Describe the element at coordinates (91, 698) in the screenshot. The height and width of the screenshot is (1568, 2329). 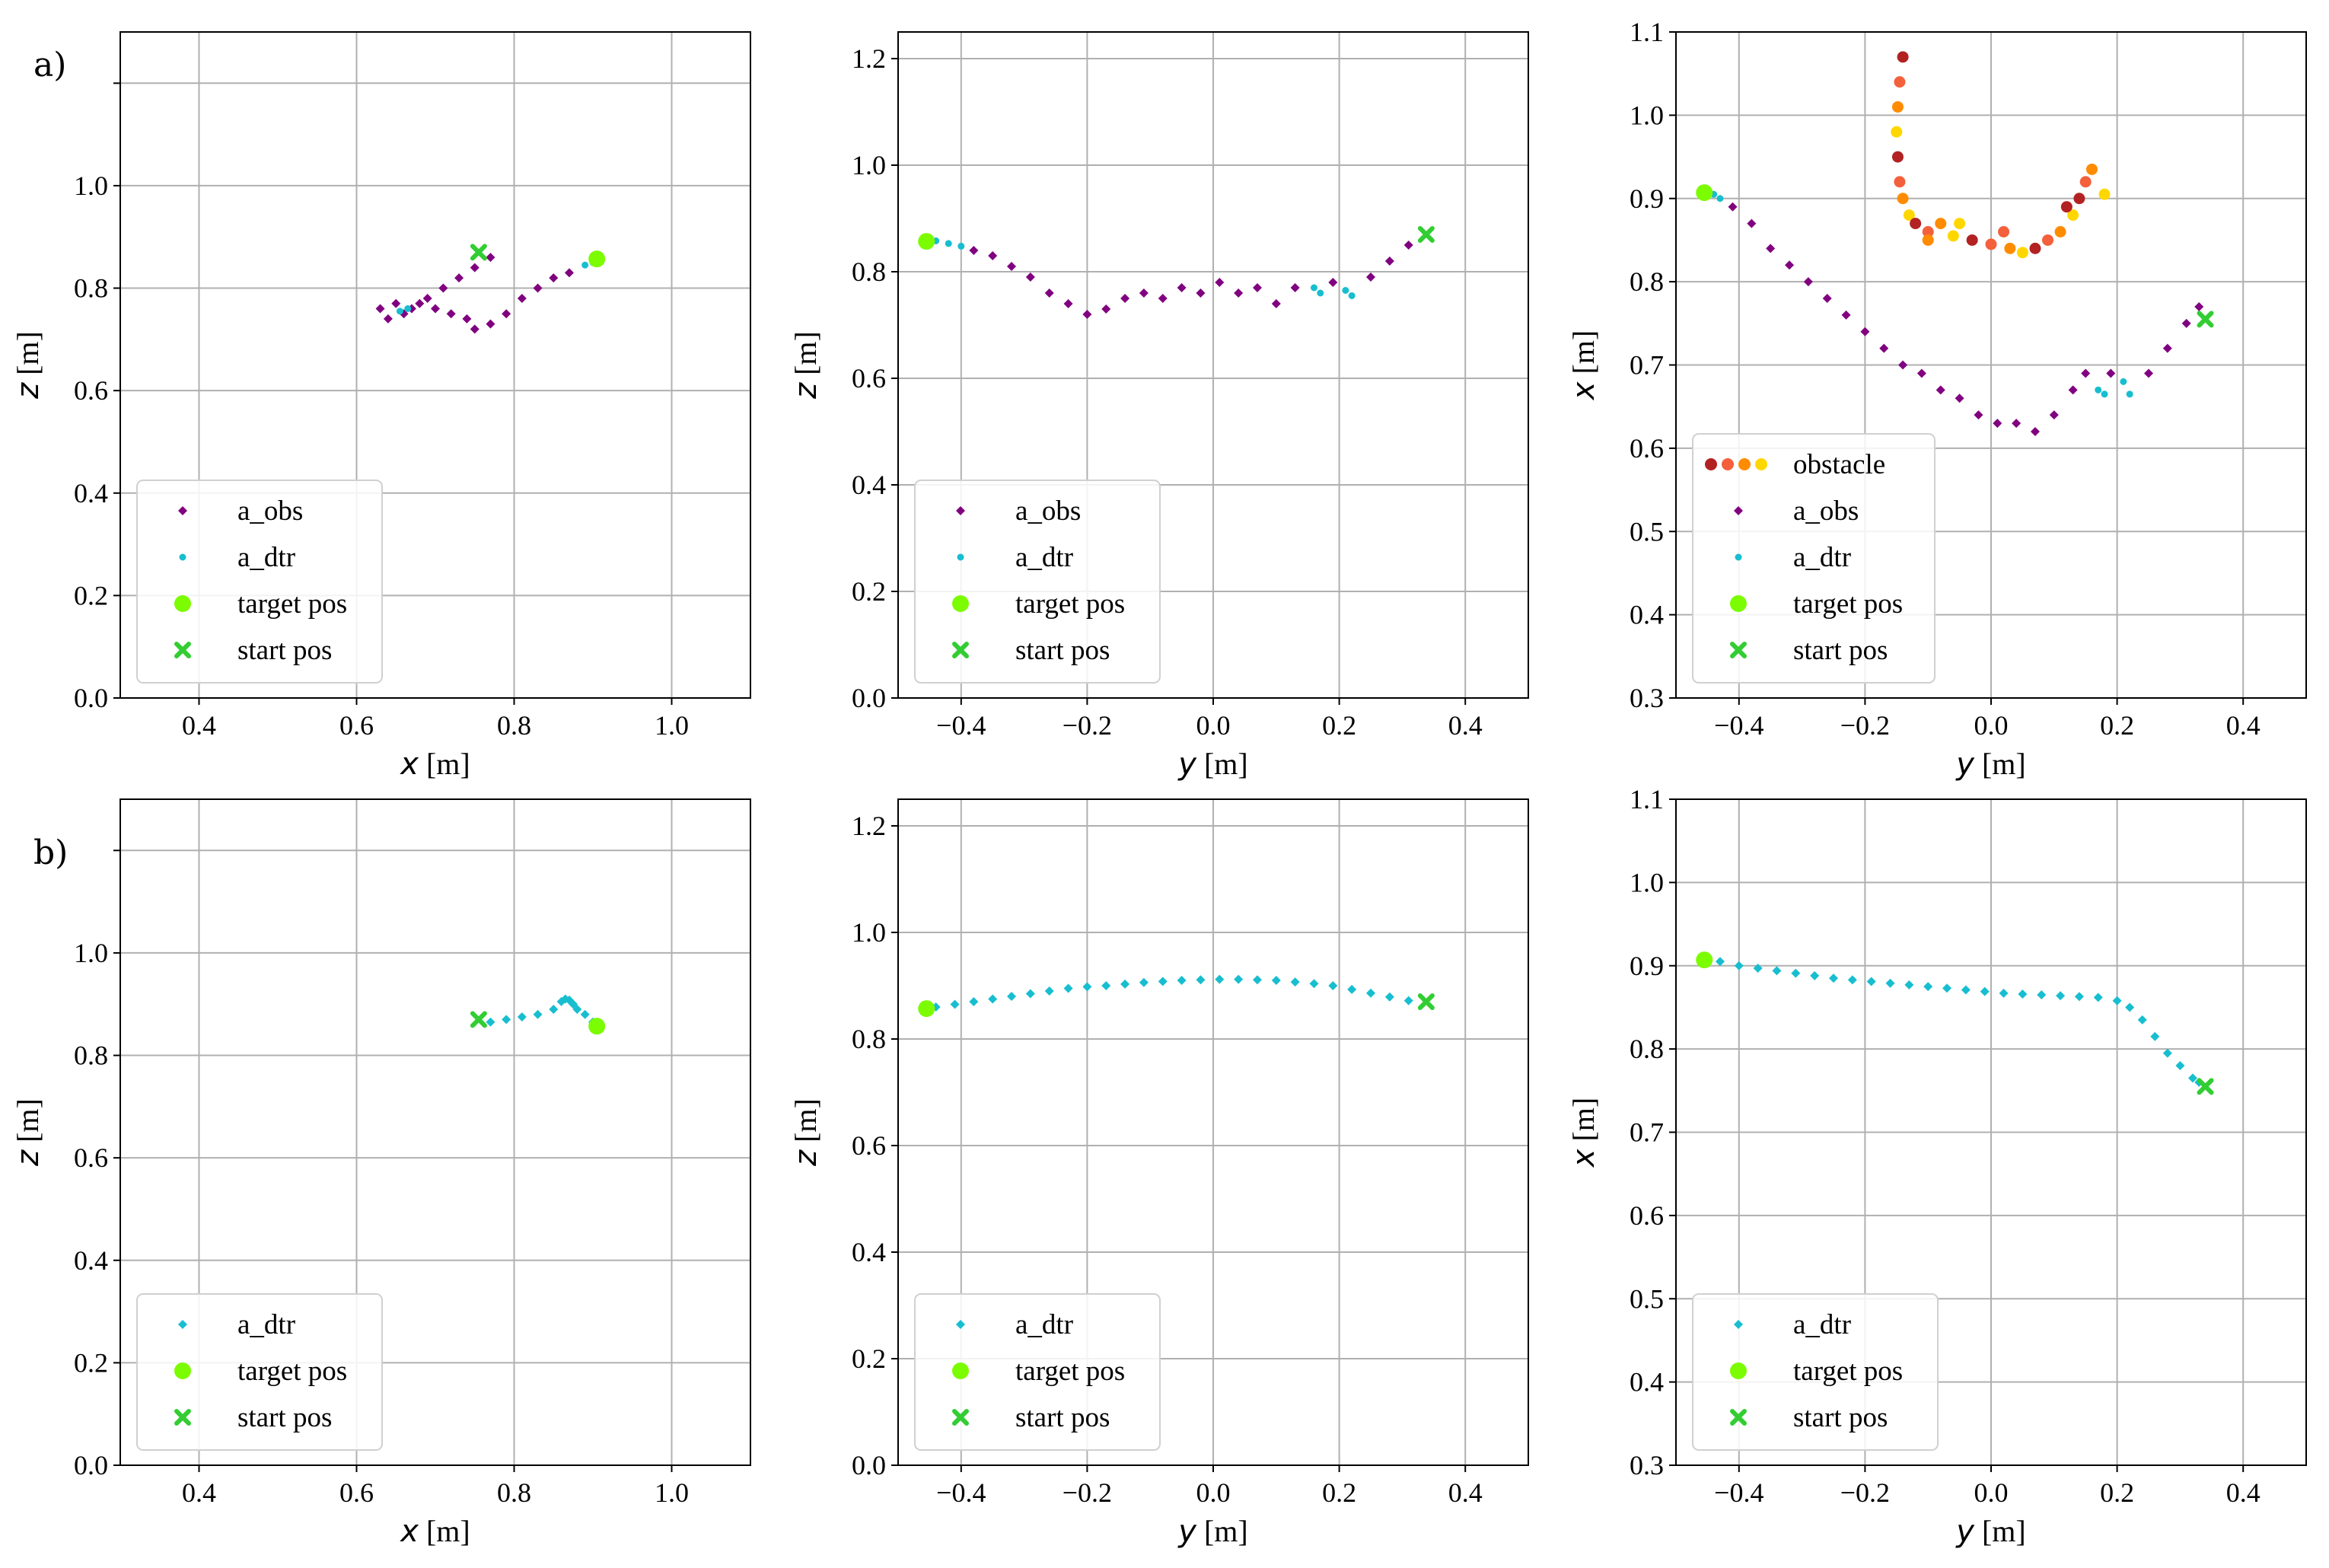
I see `ytick-label-a1-0: 0.0` at that location.